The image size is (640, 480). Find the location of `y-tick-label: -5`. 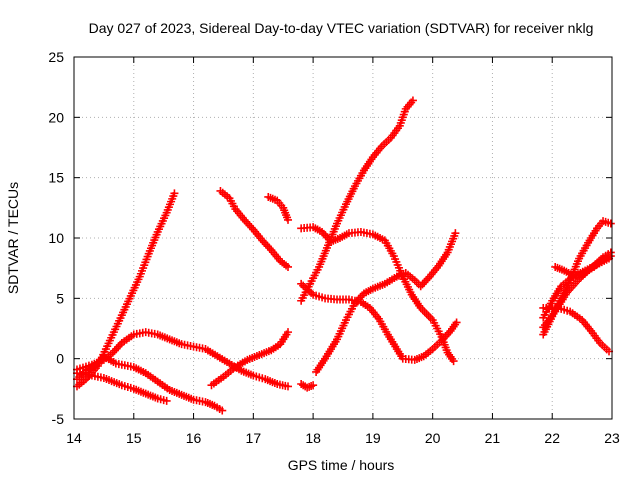

y-tick-label: -5 is located at coordinates (58, 419).